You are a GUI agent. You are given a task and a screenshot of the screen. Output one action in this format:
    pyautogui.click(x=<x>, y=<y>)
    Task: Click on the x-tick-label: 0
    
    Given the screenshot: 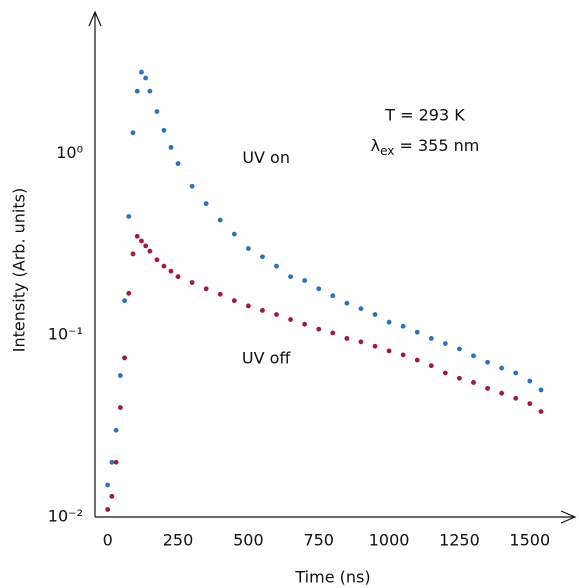 What is the action you would take?
    pyautogui.click(x=108, y=540)
    